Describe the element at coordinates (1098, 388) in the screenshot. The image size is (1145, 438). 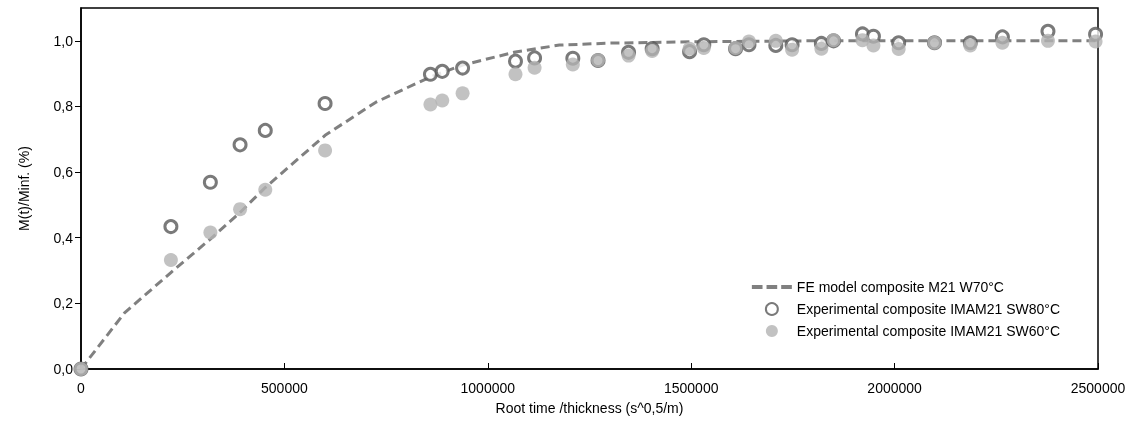
I see `x-tick-label: 2500000` at that location.